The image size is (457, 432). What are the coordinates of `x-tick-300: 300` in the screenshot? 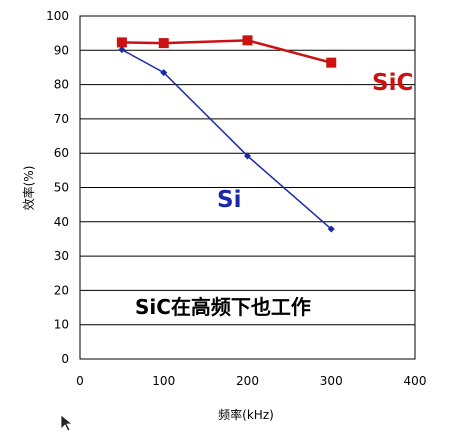 It's located at (331, 381).